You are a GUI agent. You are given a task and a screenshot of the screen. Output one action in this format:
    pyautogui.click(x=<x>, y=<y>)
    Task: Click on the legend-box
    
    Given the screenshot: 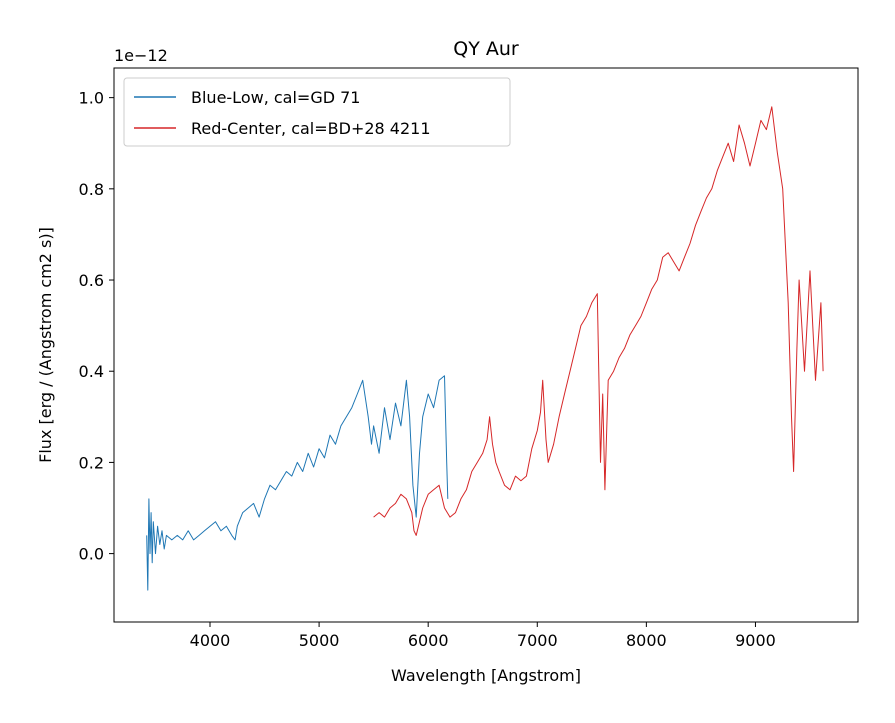 What is the action you would take?
    pyautogui.click(x=317, y=112)
    